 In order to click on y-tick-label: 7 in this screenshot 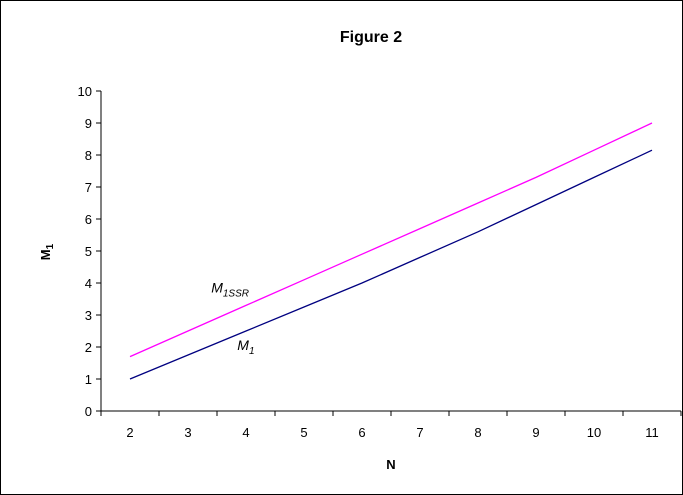, I will do `click(88, 187)`.